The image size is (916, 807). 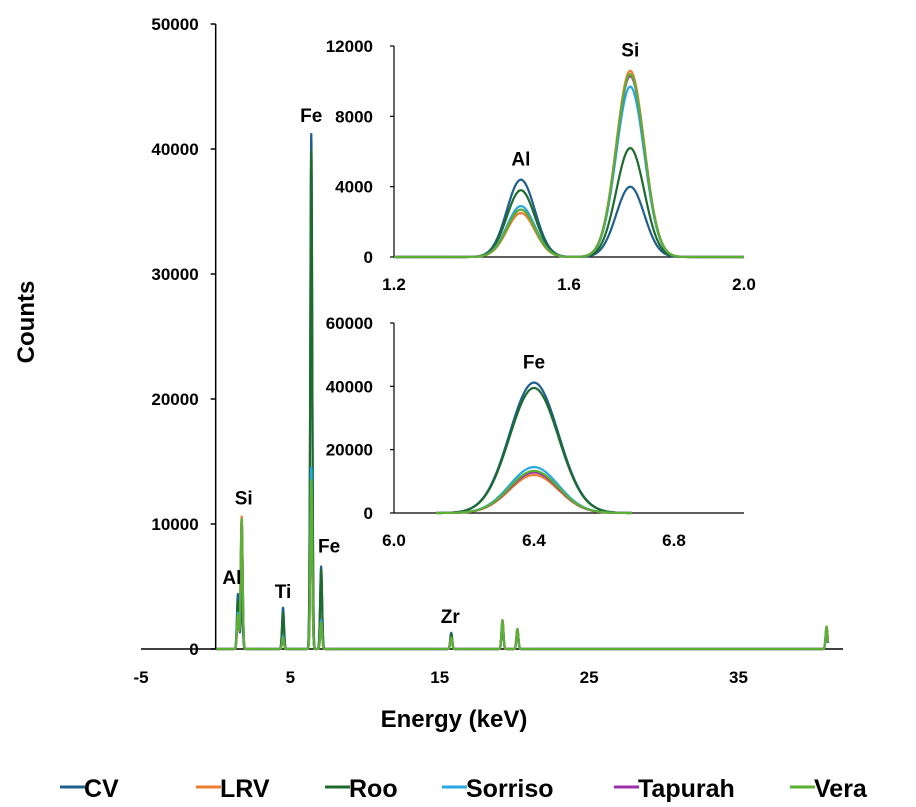 I want to click on series-line-vera, so click(x=522, y=565).